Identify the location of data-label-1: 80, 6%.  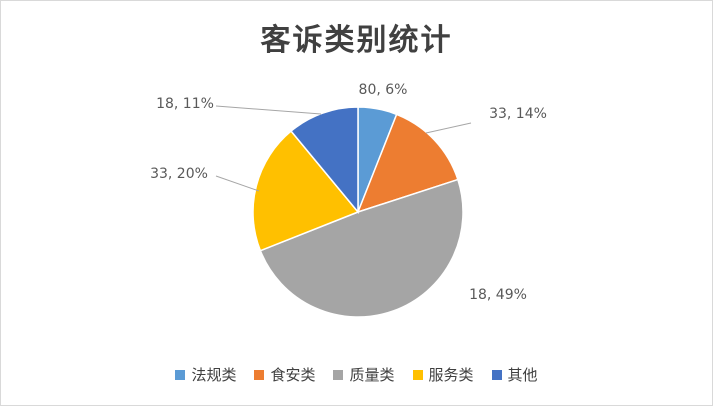
(383, 90).